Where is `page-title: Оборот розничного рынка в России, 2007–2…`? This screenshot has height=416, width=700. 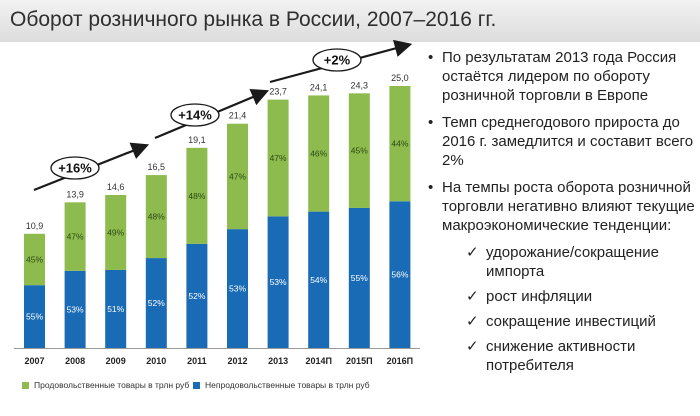 page-title: Оборот розничного рынка в России, 2007–2… is located at coordinates (253, 19).